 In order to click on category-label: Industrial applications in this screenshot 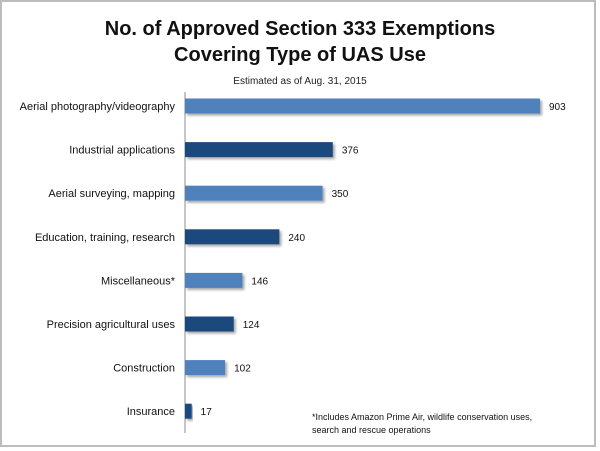, I will do `click(122, 151)`.